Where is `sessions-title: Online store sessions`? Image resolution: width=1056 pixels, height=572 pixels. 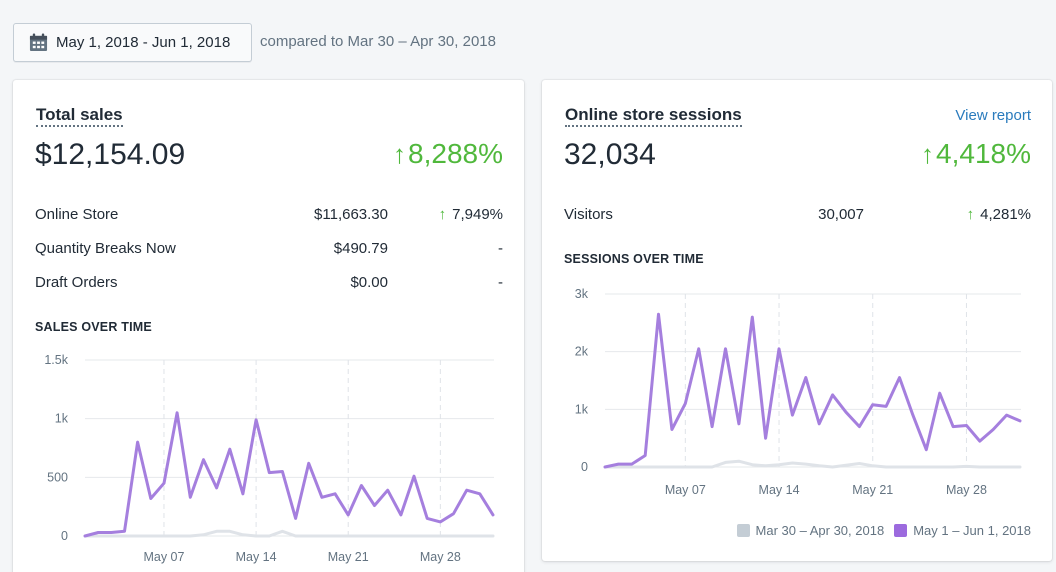 sessions-title: Online store sessions is located at coordinates (653, 116).